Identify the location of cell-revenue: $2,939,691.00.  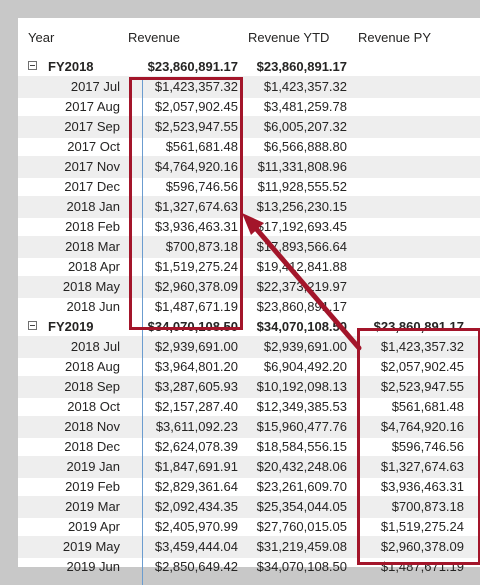
(196, 346).